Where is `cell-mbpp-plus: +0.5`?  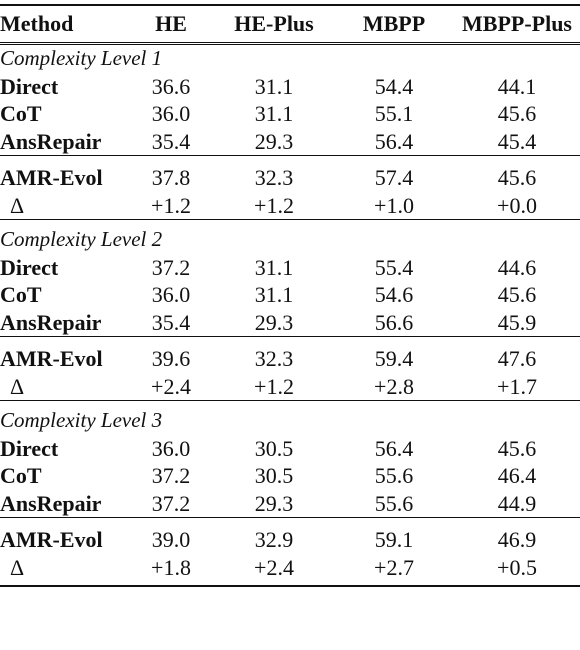
cell-mbpp-plus: +0.5 is located at coordinates (517, 570).